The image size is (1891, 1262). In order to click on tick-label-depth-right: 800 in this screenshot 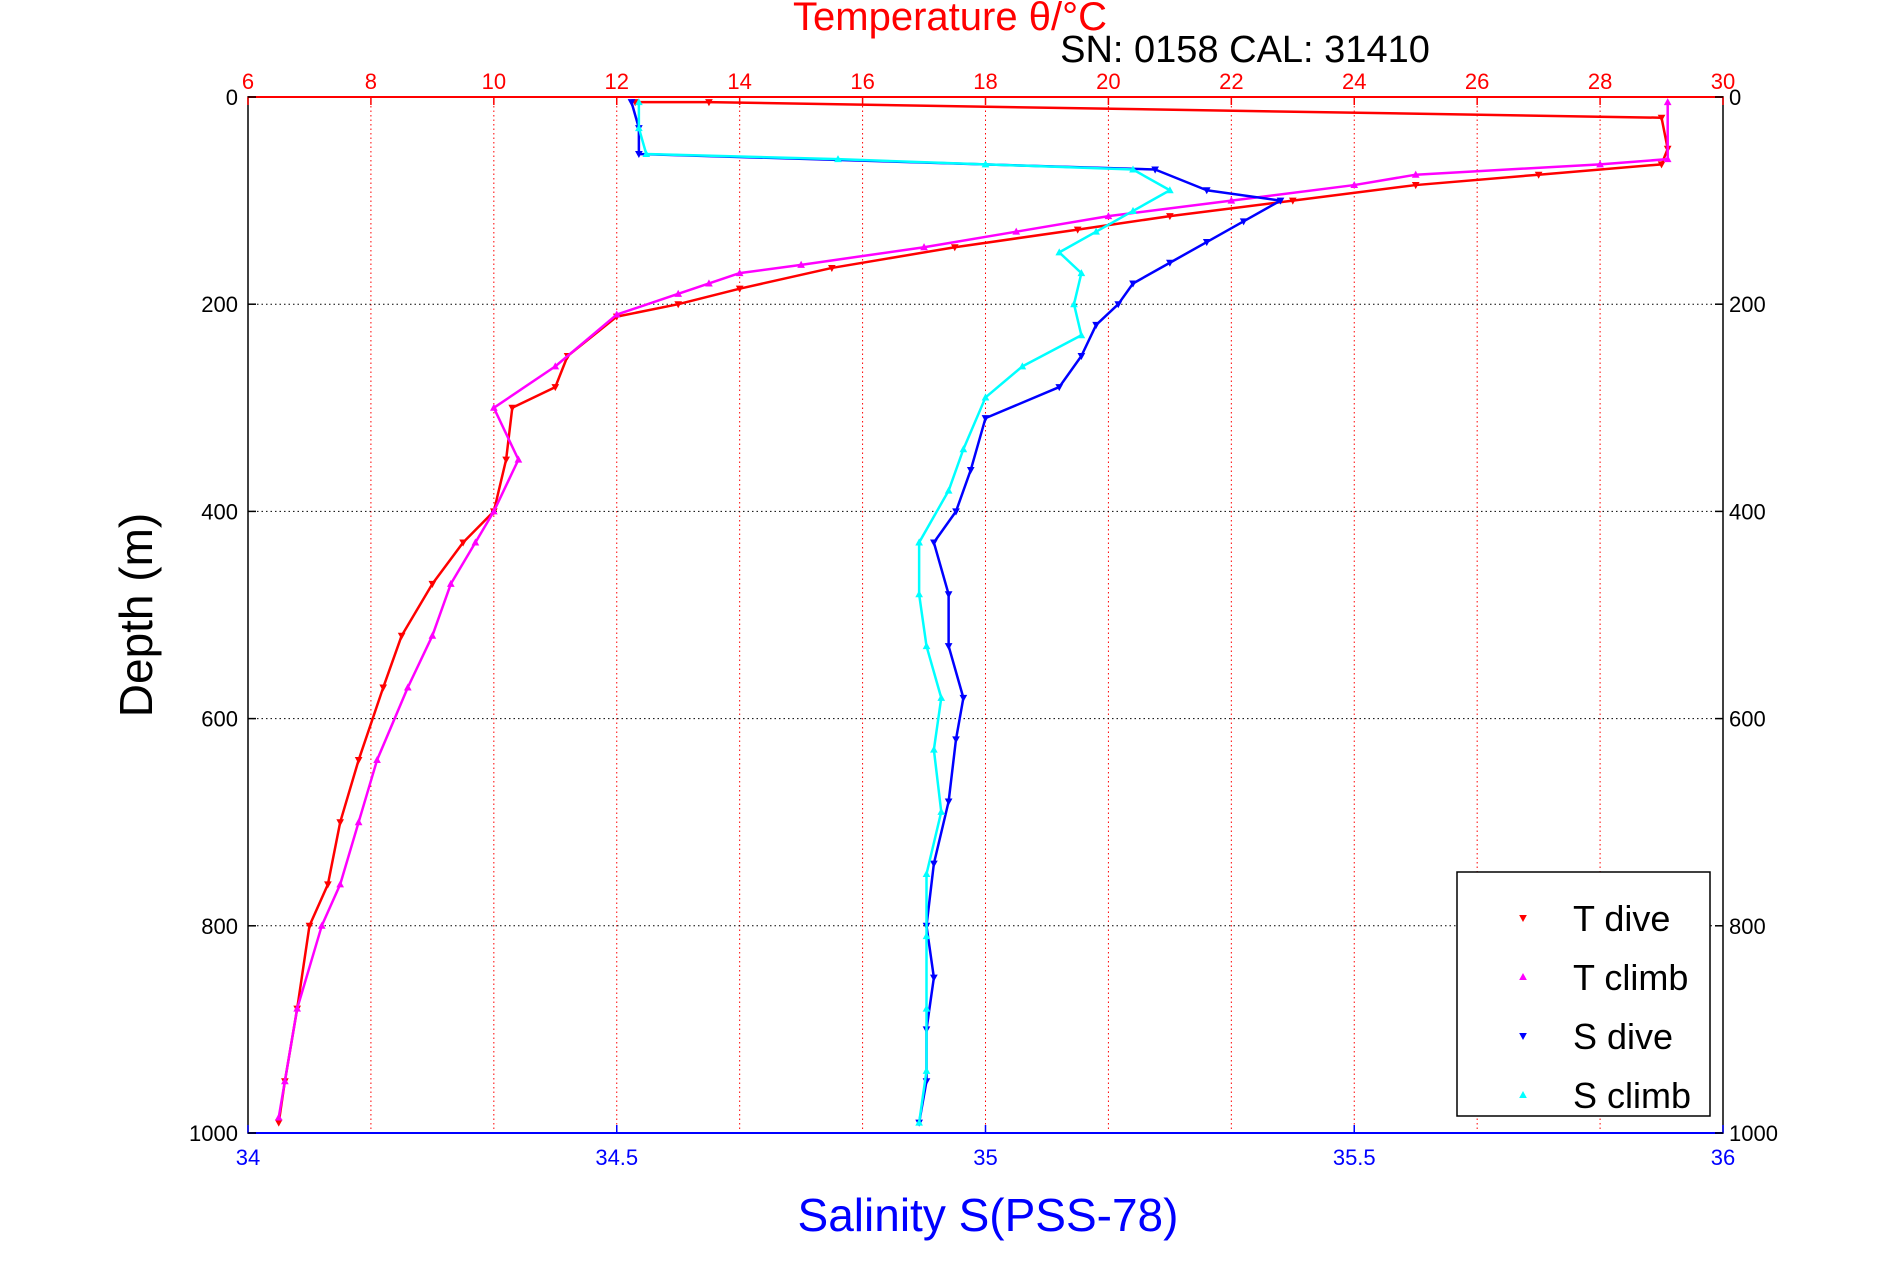, I will do `click(1747, 926)`.